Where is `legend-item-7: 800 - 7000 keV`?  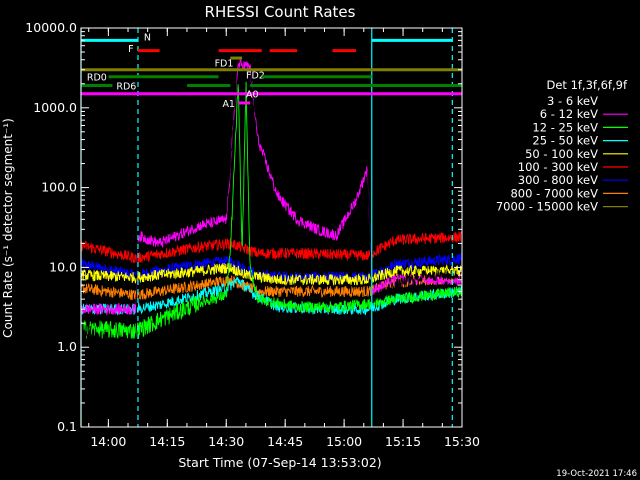
legend-item-7: 800 - 7000 keV is located at coordinates (569, 193).